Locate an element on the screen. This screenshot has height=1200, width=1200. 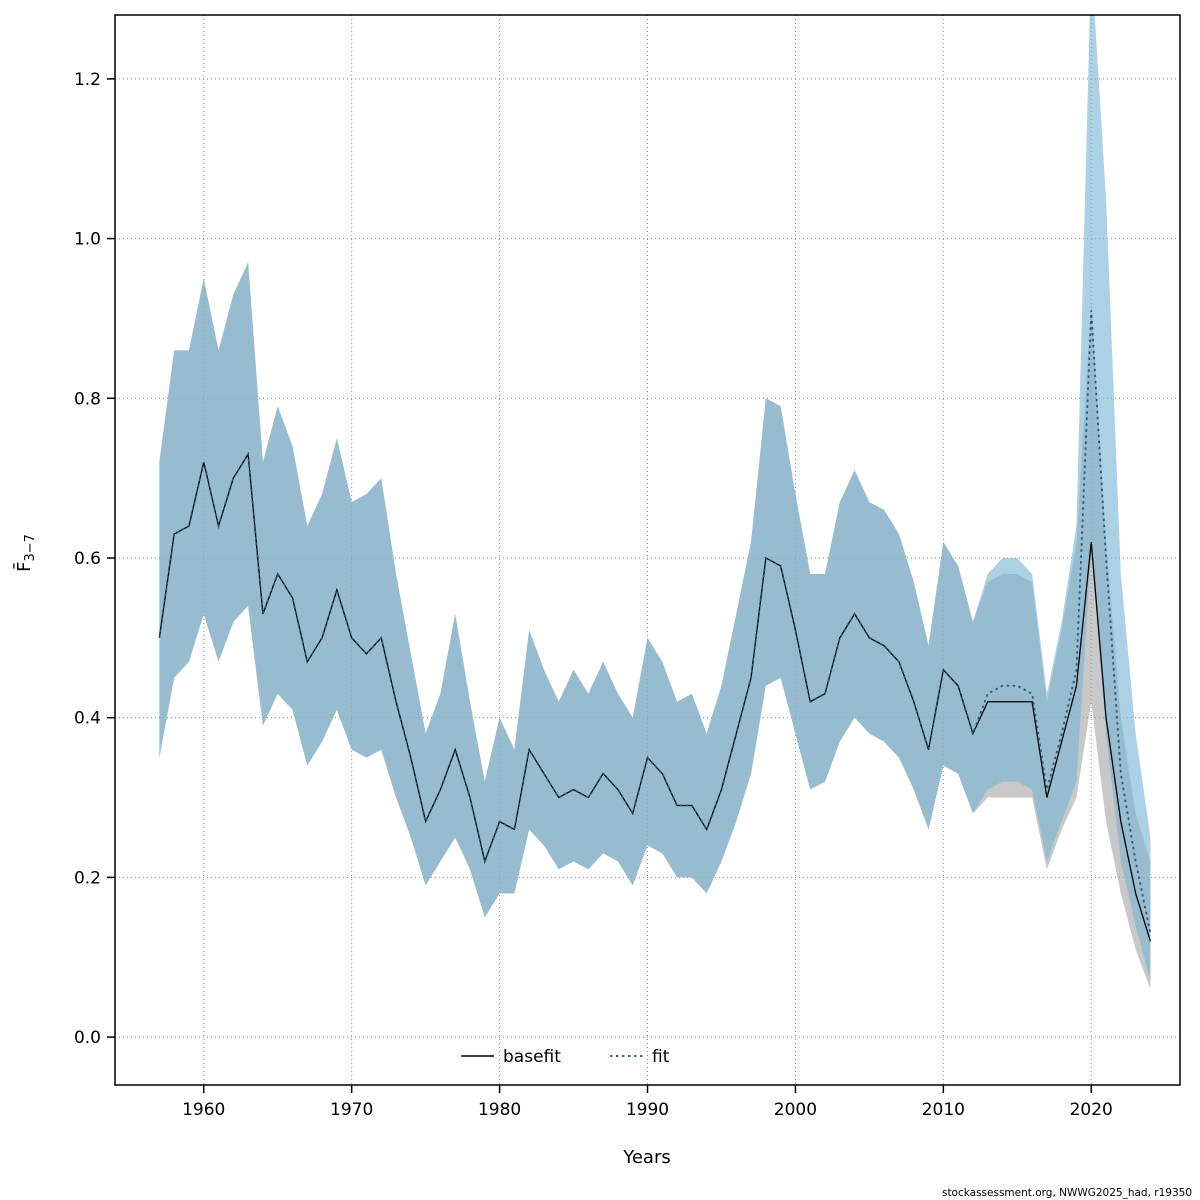
legend: basefit fit is located at coordinates (565, 1057).